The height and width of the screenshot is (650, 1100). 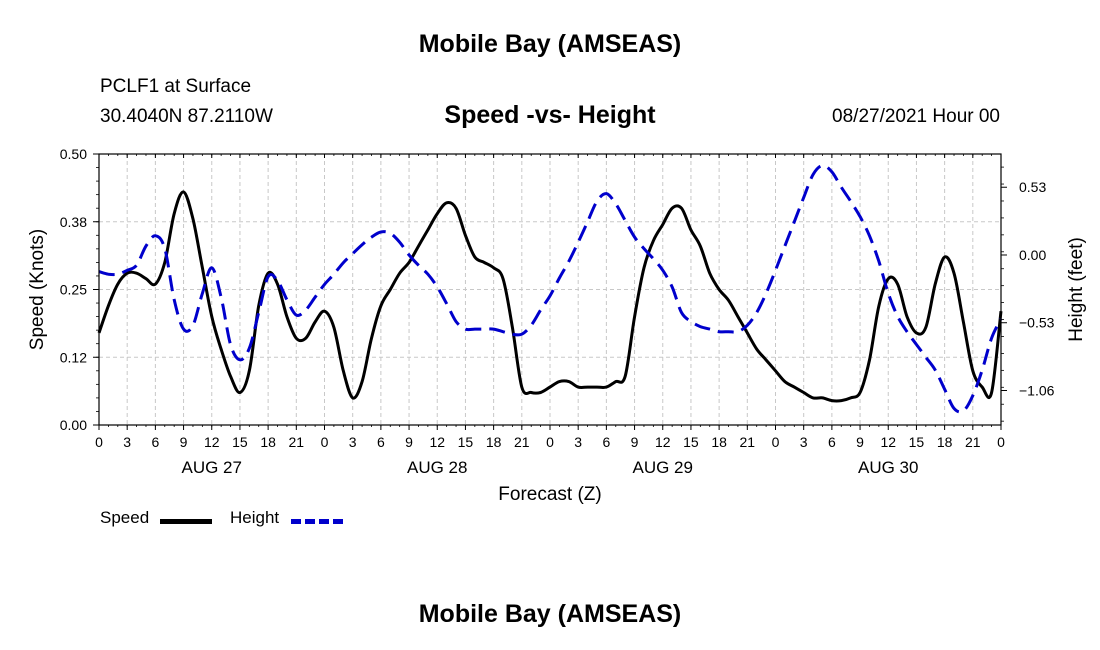 I want to click on legend-height-swatch, so click(x=317, y=521).